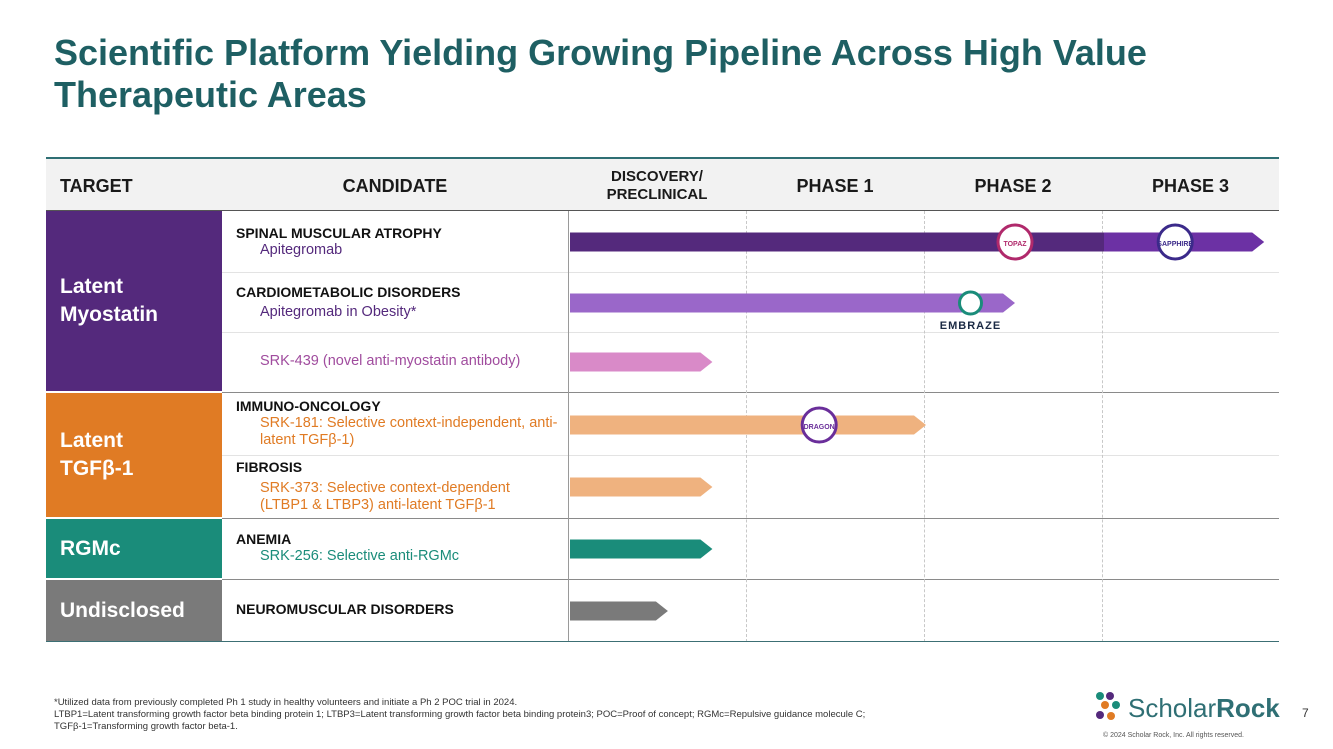 The width and height of the screenshot is (1333, 749). What do you see at coordinates (90, 548) in the screenshot?
I see `target-label: RGMc` at bounding box center [90, 548].